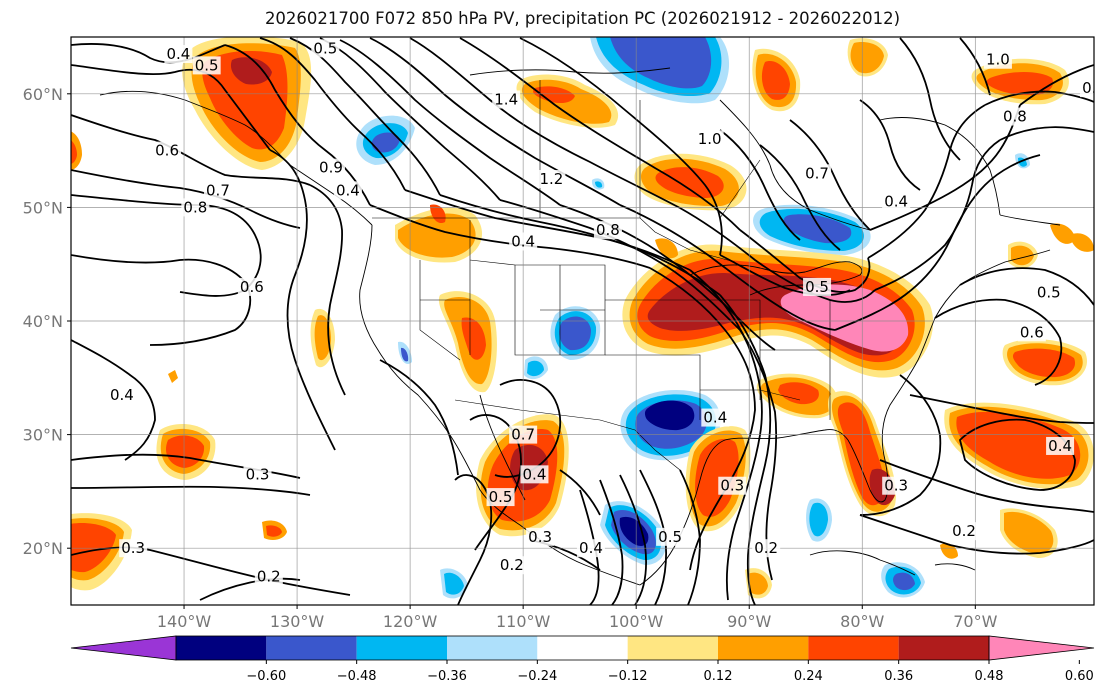  What do you see at coordinates (221, 455) in the screenshot?
I see `shade-pacific` at bounding box center [221, 455].